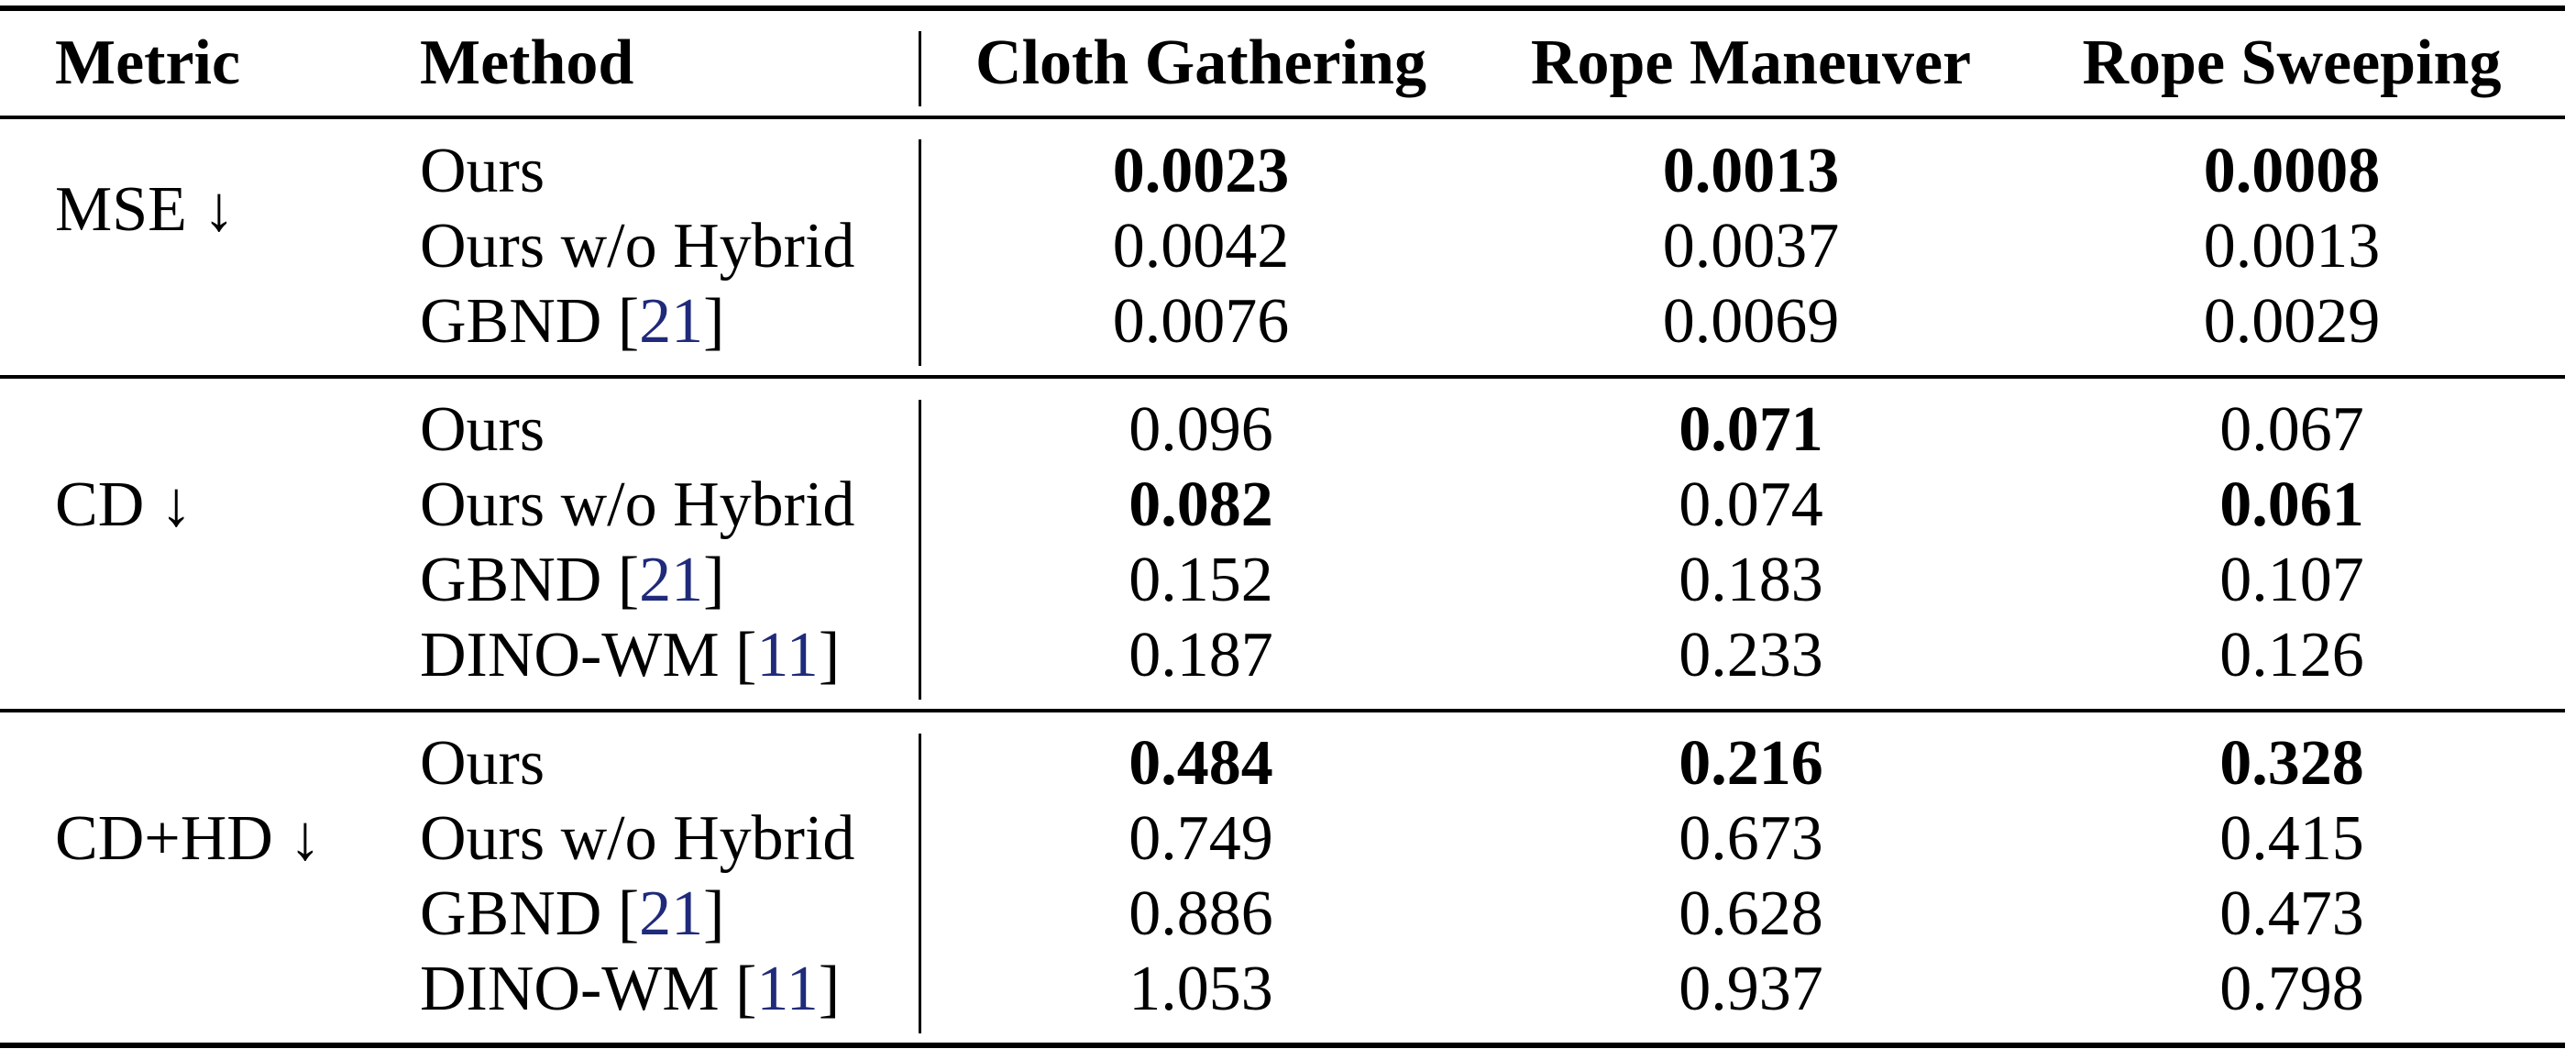  I want to click on table-cell: 0.886, so click(1200, 913).